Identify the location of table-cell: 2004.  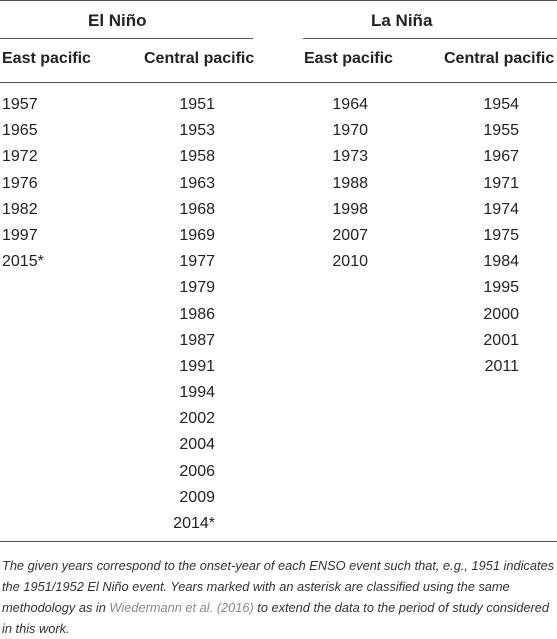
(197, 445).